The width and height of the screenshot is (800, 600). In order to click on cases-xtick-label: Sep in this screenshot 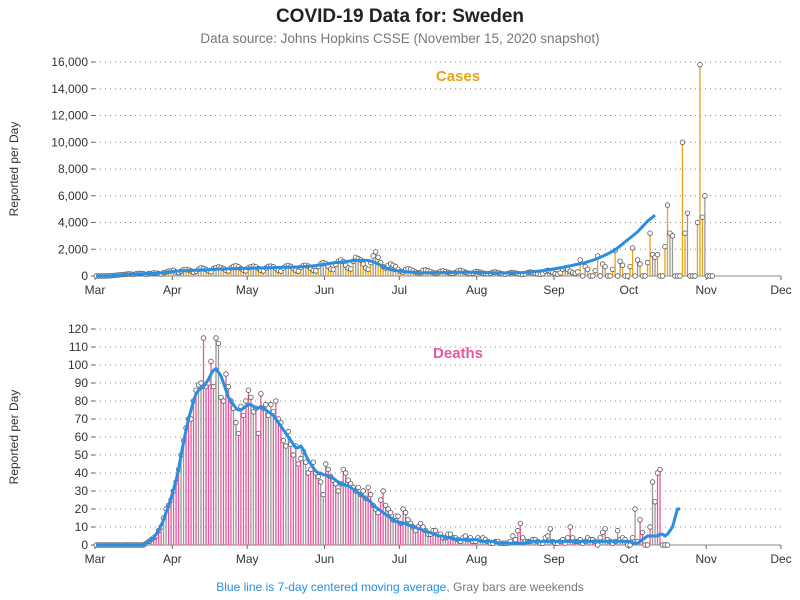, I will do `click(554, 290)`.